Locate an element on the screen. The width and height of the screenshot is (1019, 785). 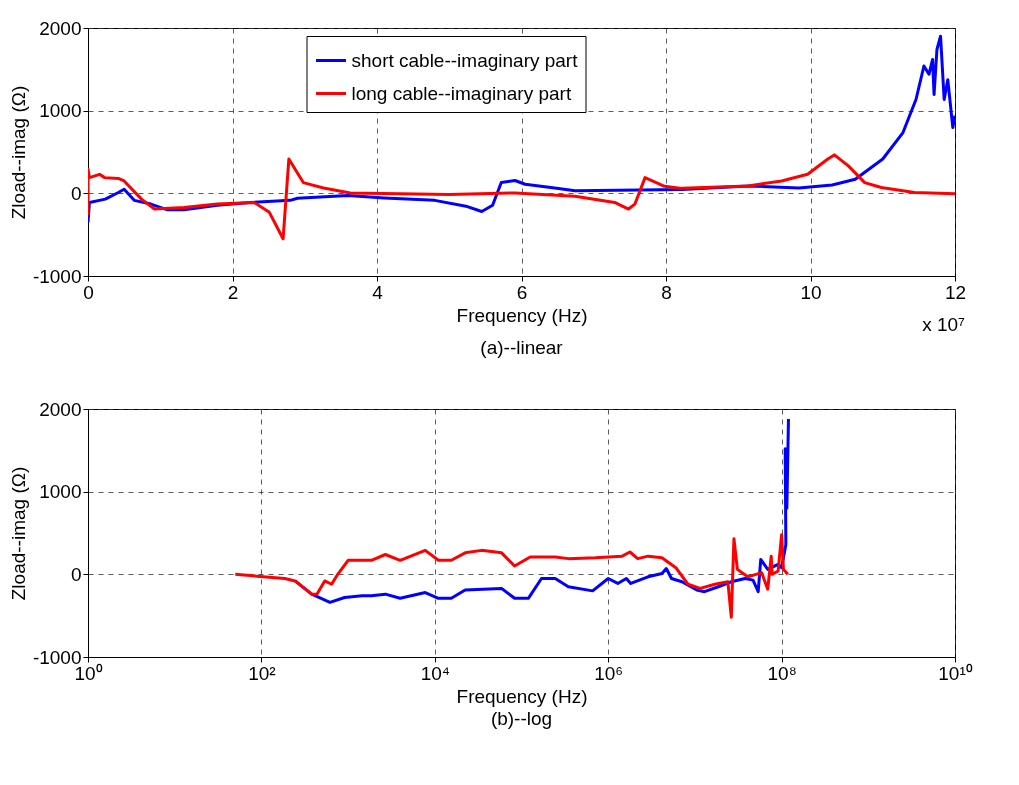
text: (a)--linear is located at coordinates (522, 347).